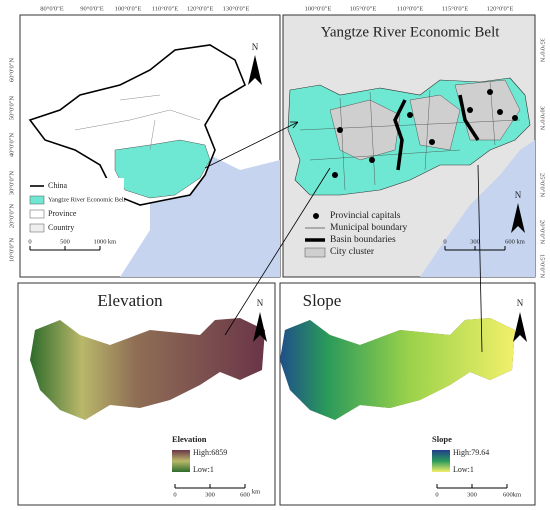 Image resolution: width=550 pixels, height=510 pixels. Describe the element at coordinates (477, 208) in the screenshot. I see `sea` at that location.